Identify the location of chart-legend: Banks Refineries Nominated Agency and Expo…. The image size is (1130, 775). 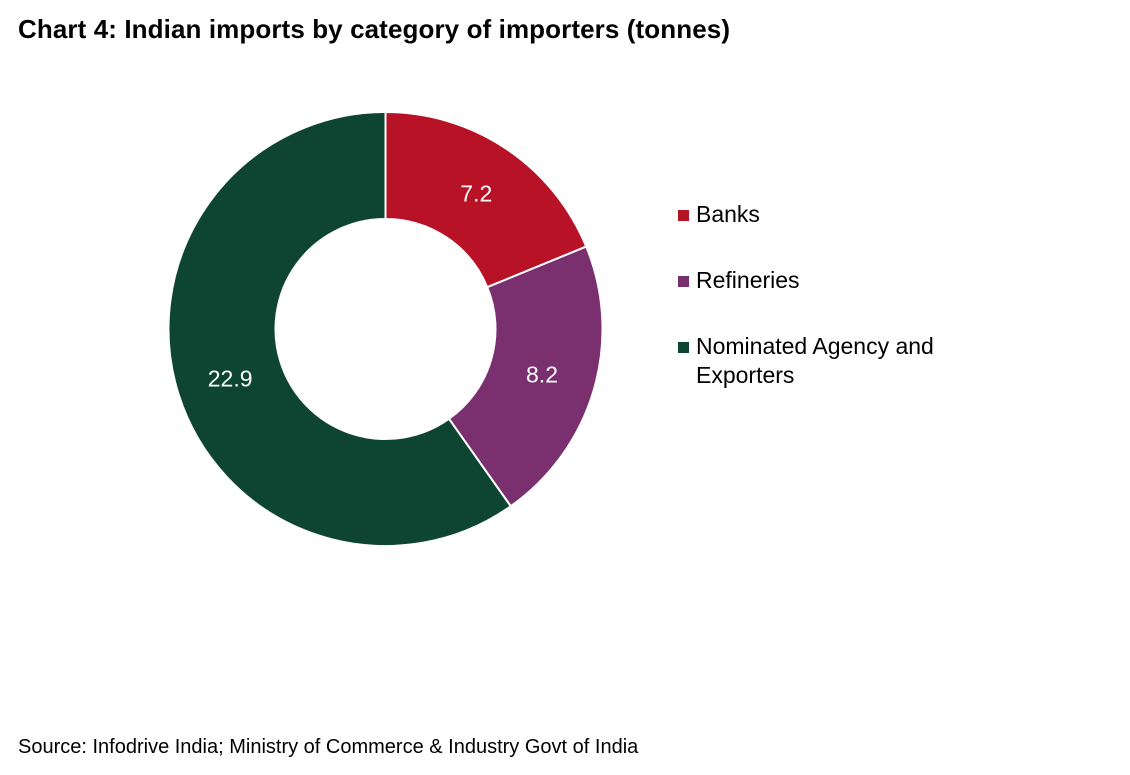
(838, 295).